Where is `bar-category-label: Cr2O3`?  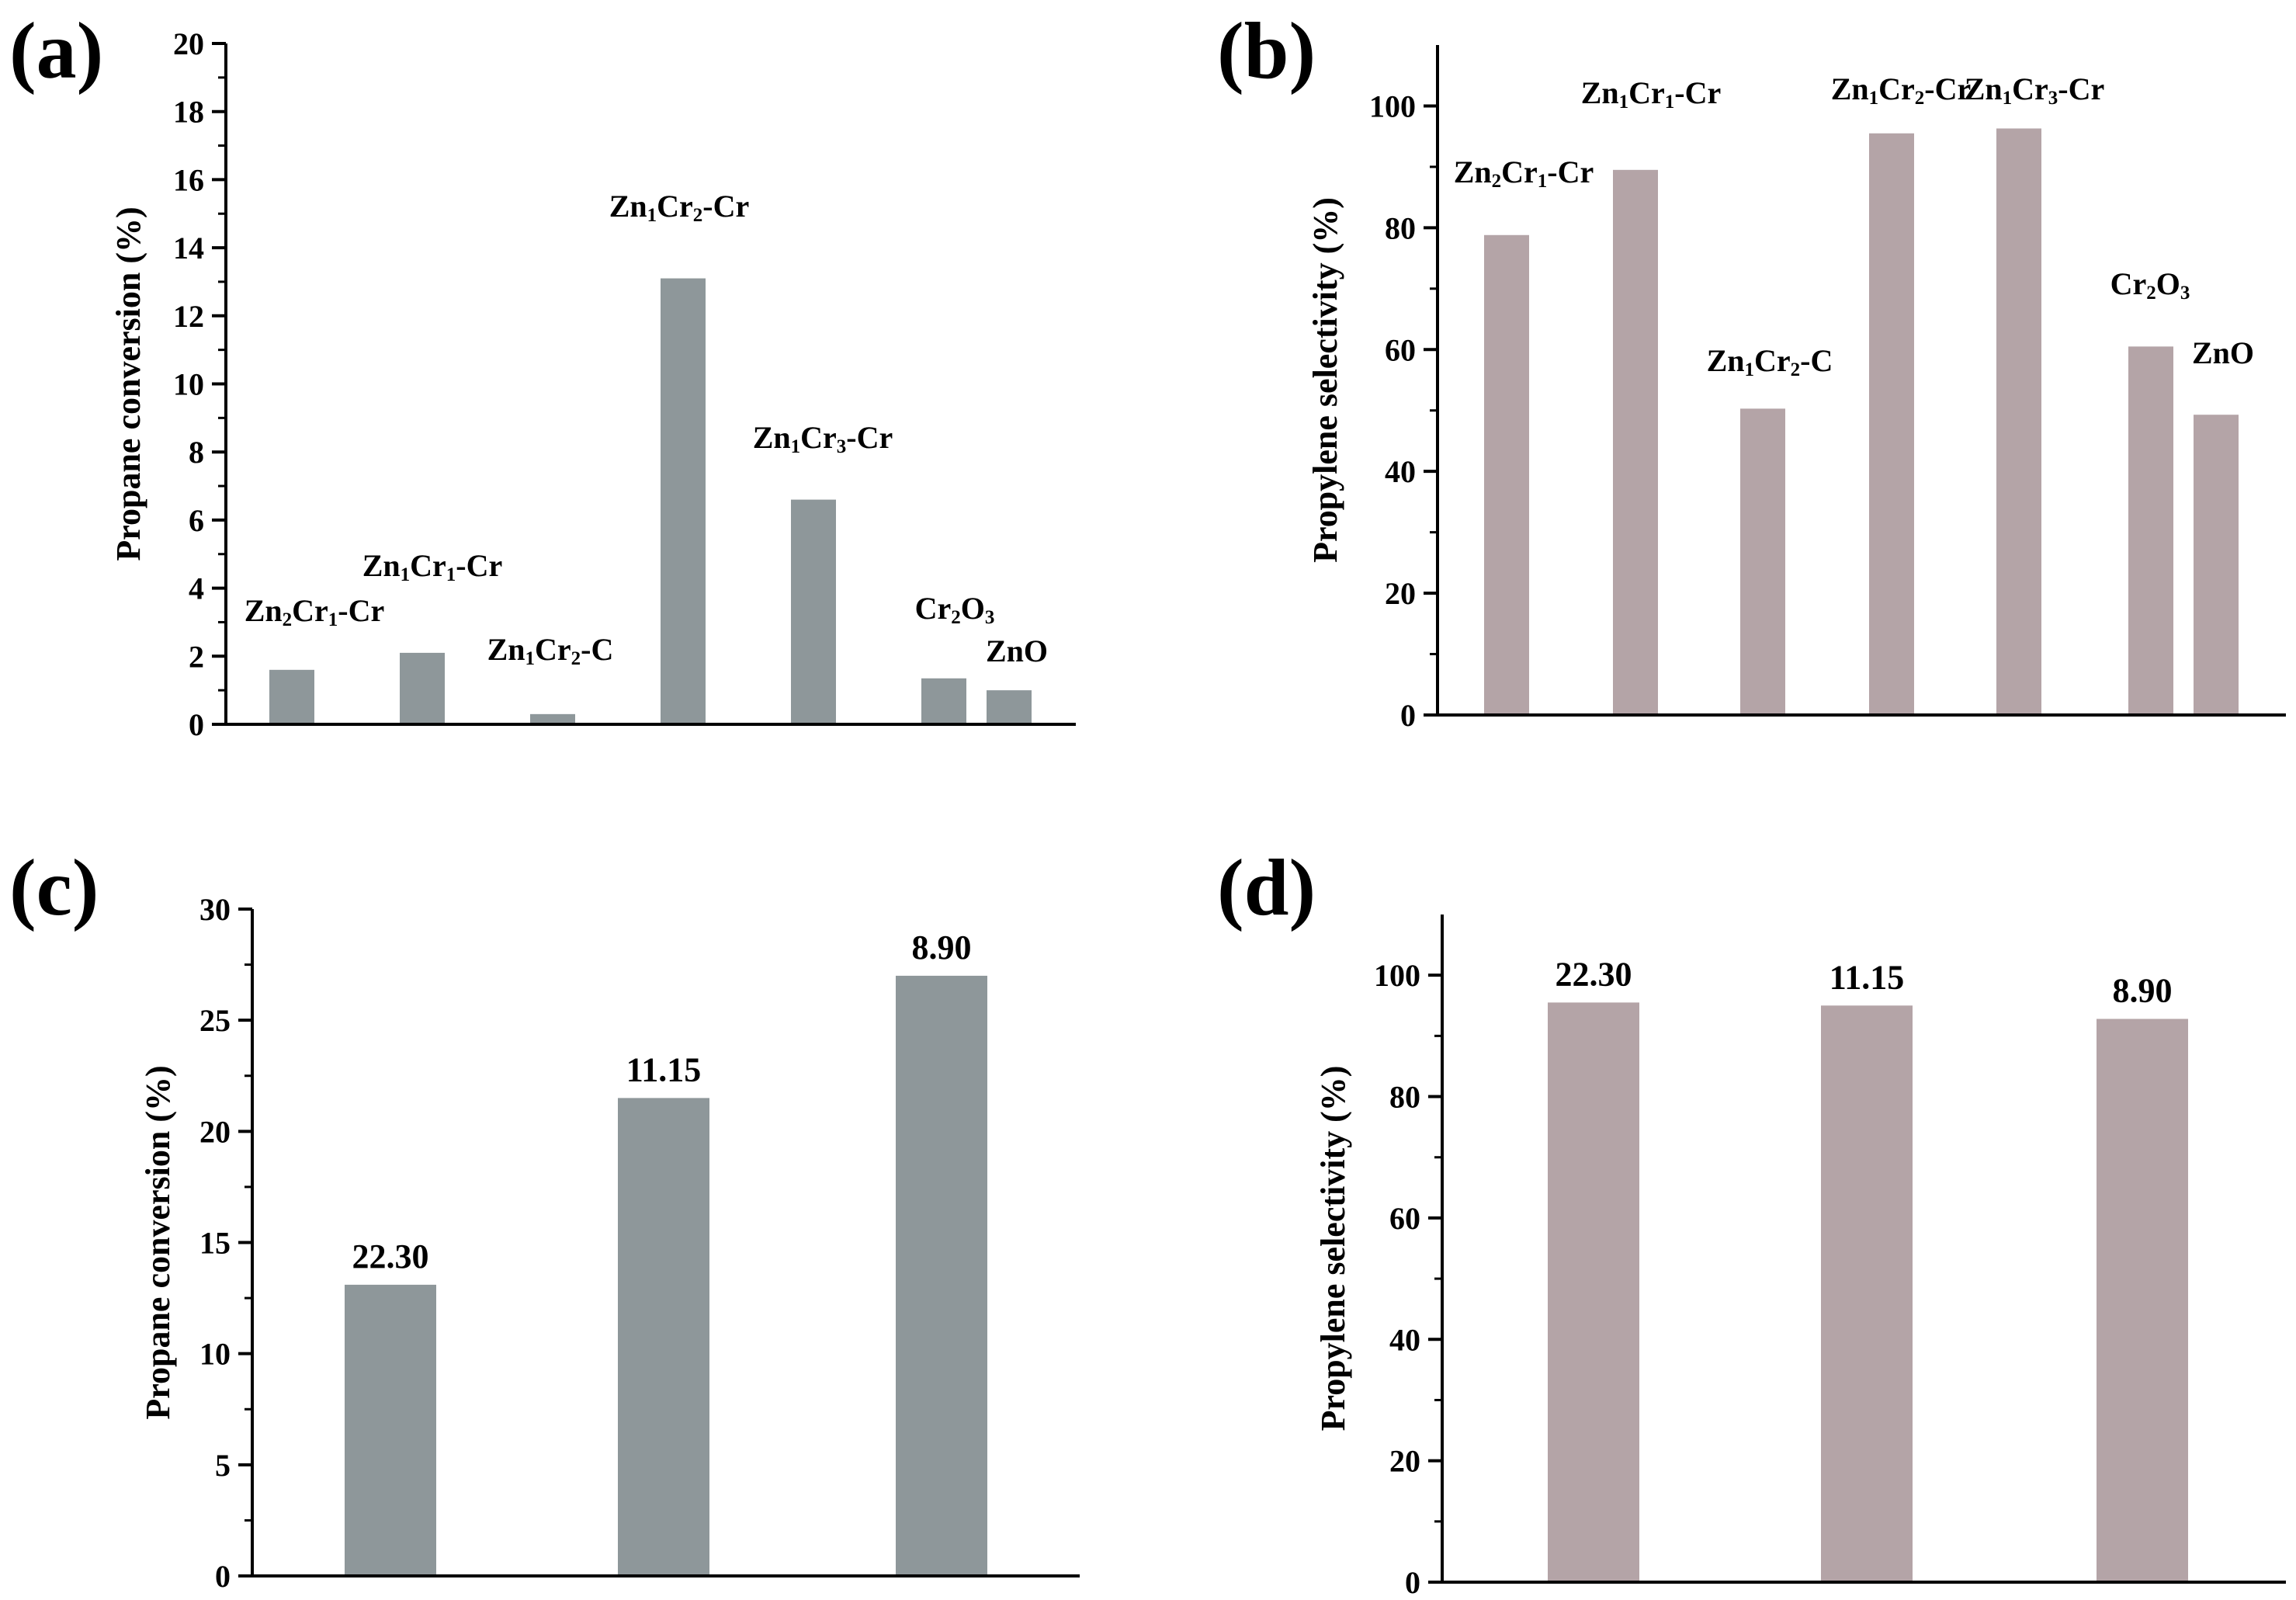
bar-category-label: Cr2O3 is located at coordinates (955, 609).